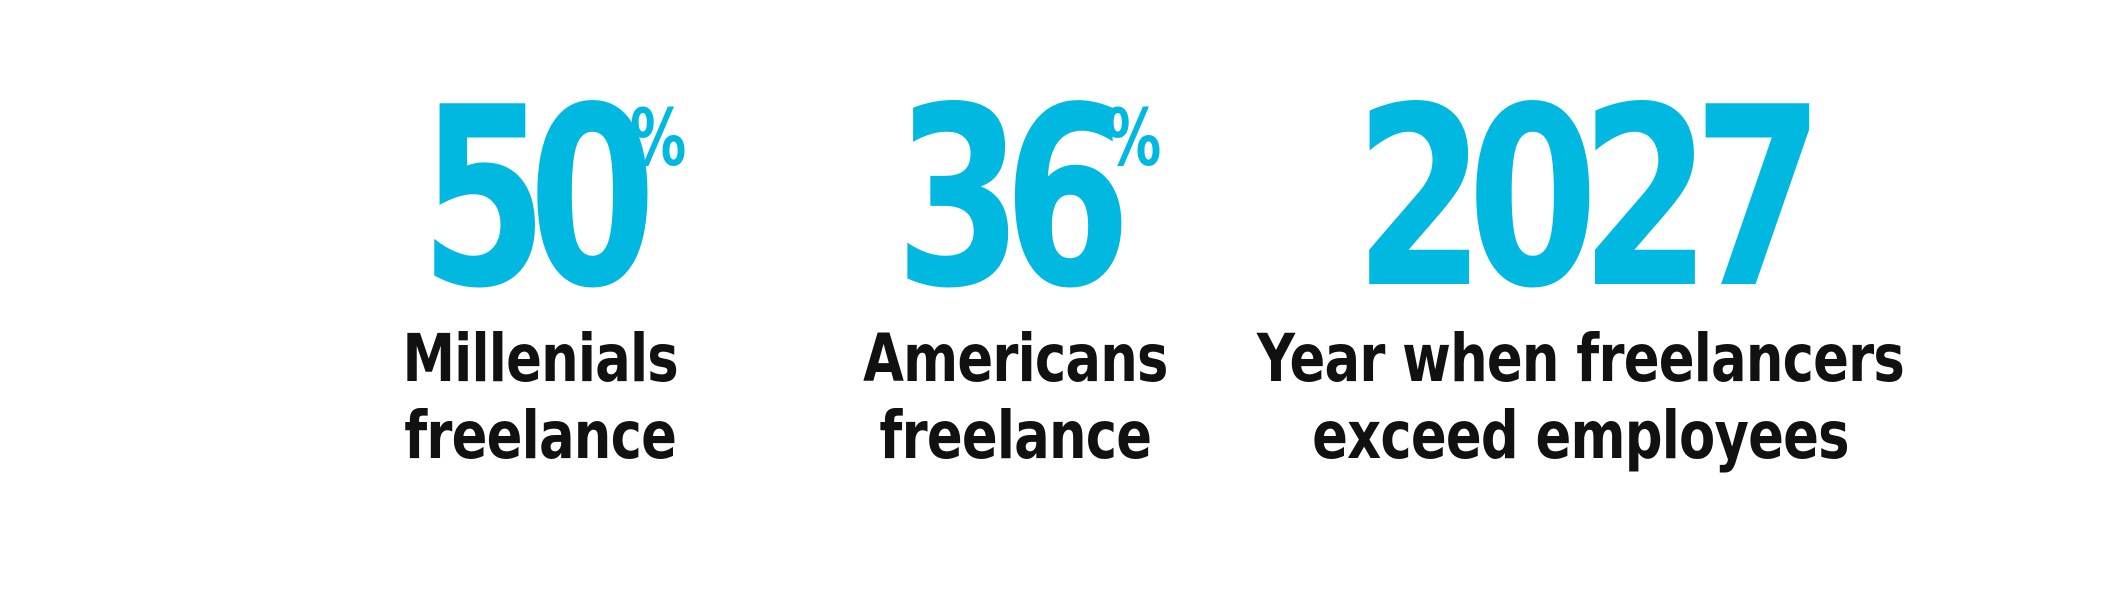  I want to click on stat-label: Millenials freelance, so click(540, 398).